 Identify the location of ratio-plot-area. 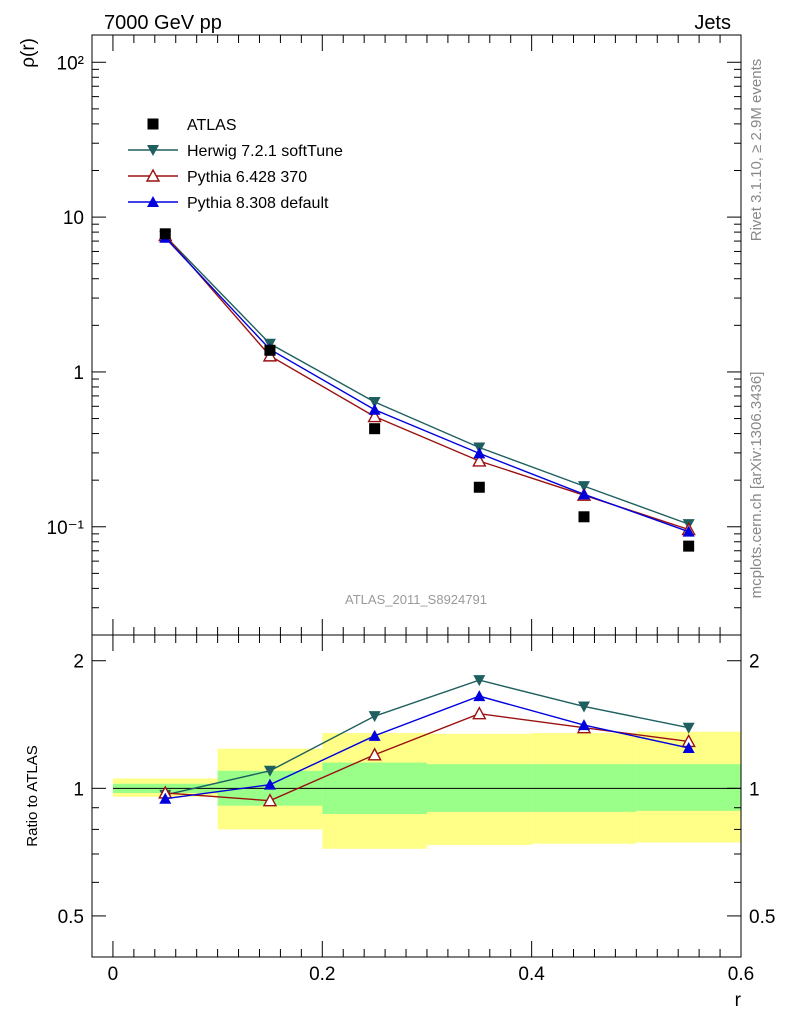
(427, 741).